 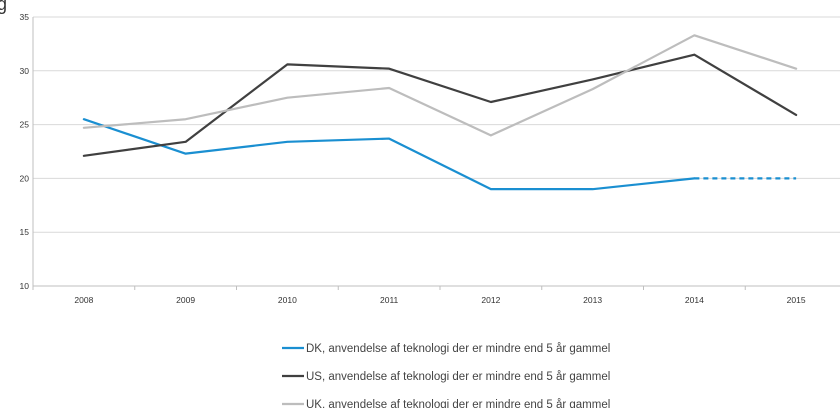 I want to click on y-tick-label: 30, so click(x=25, y=71).